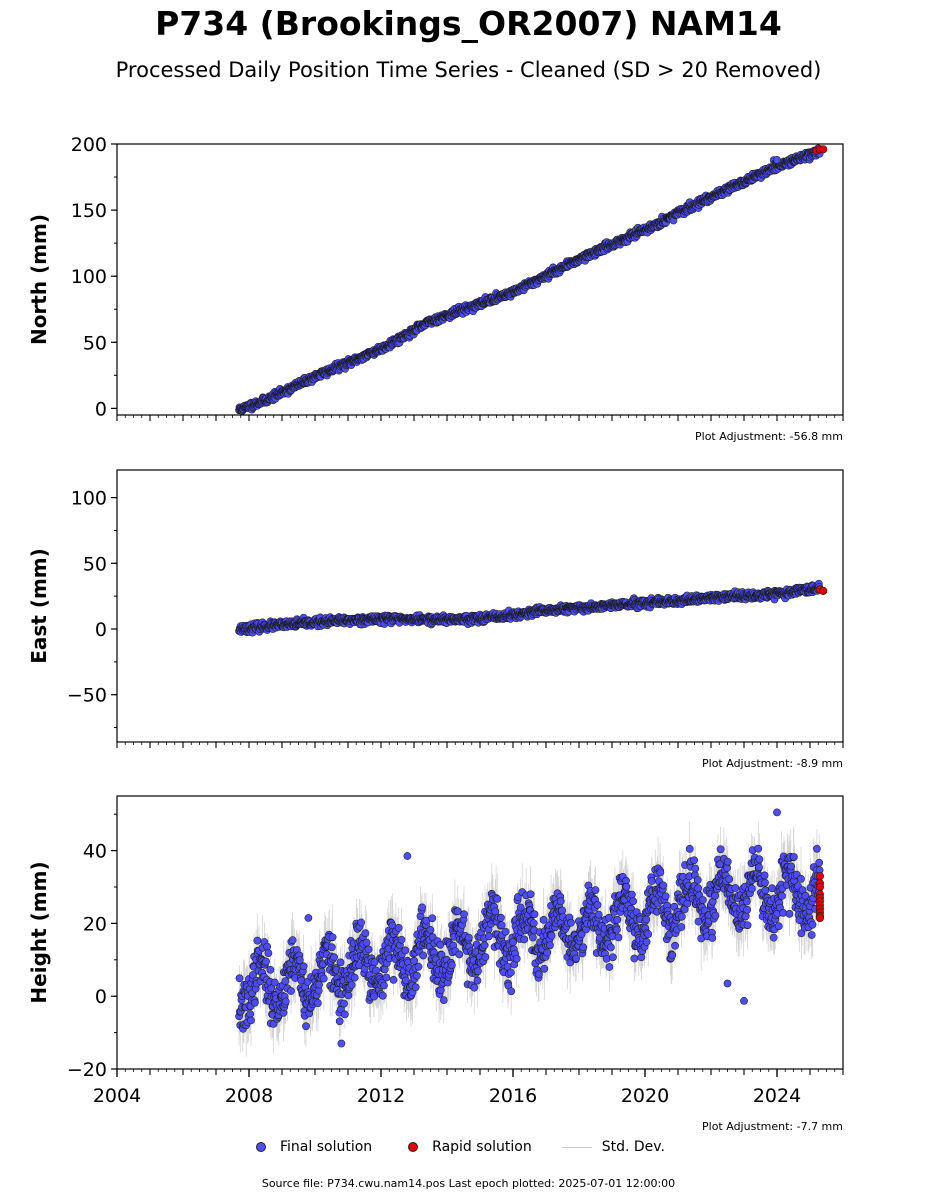 Image resolution: width=937 pixels, height=1200 pixels. I want to click on x-tick-label: 2012, so click(381, 1096).